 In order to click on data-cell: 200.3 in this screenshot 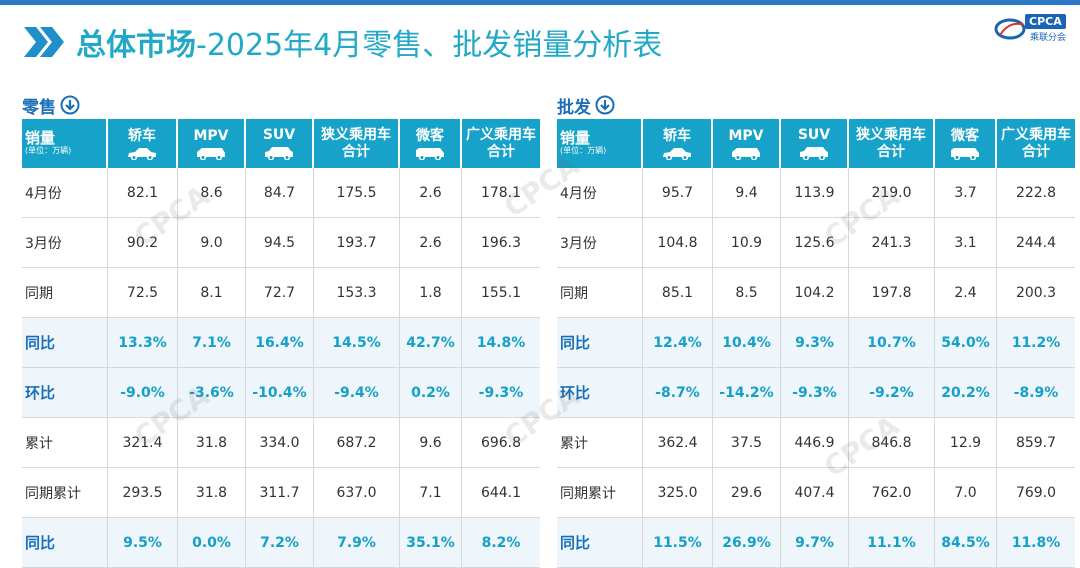, I will do `click(1036, 293)`.